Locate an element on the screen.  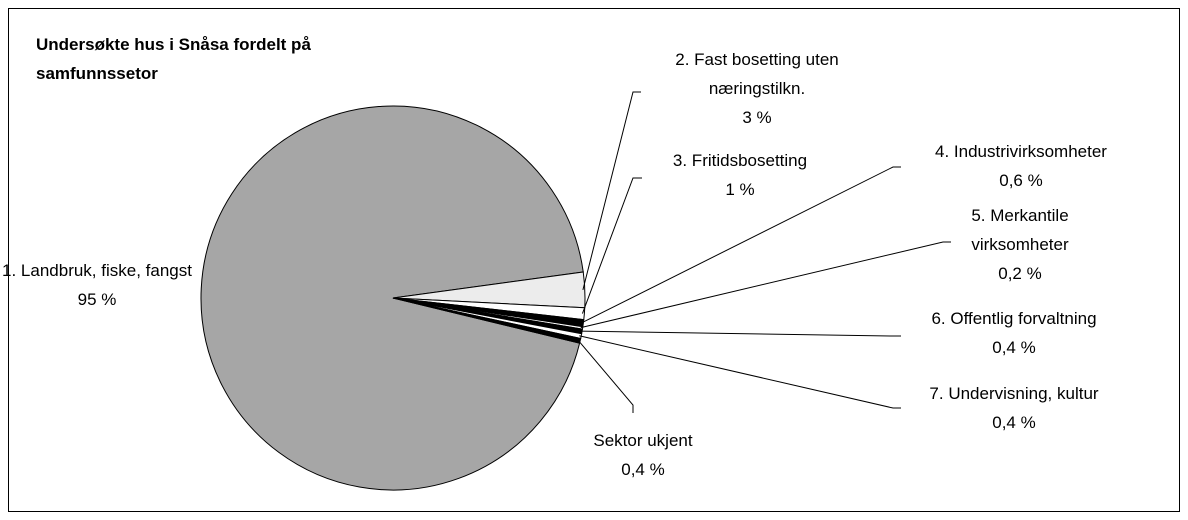
slice-label: 6. Offentlig forvaltning is located at coordinates (1014, 318).